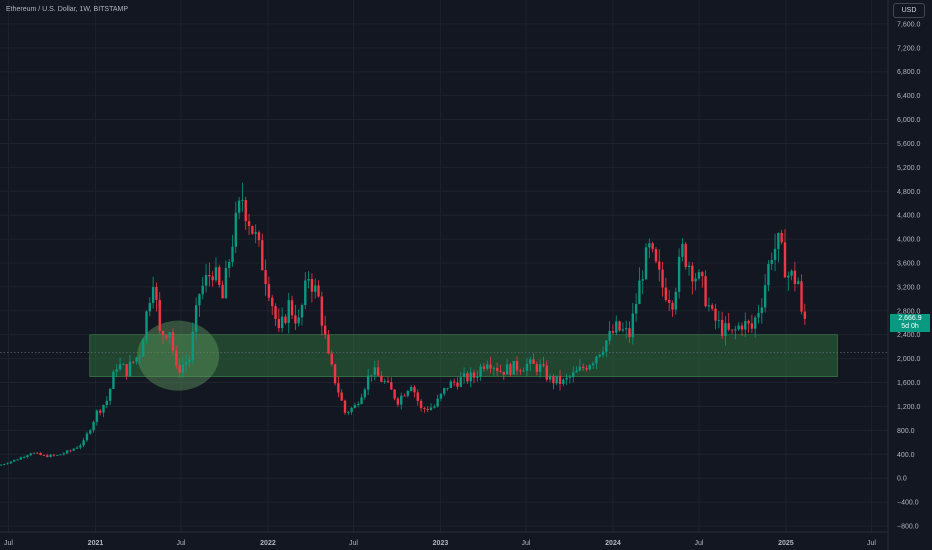 Image resolution: width=932 pixels, height=550 pixels. What do you see at coordinates (910, 326) in the screenshot?
I see `bar-countdown: 5d 0h` at bounding box center [910, 326].